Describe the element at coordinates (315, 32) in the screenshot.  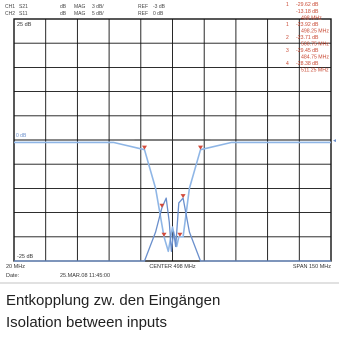
I see `marker-freq: 498.25 MHz` at that location.